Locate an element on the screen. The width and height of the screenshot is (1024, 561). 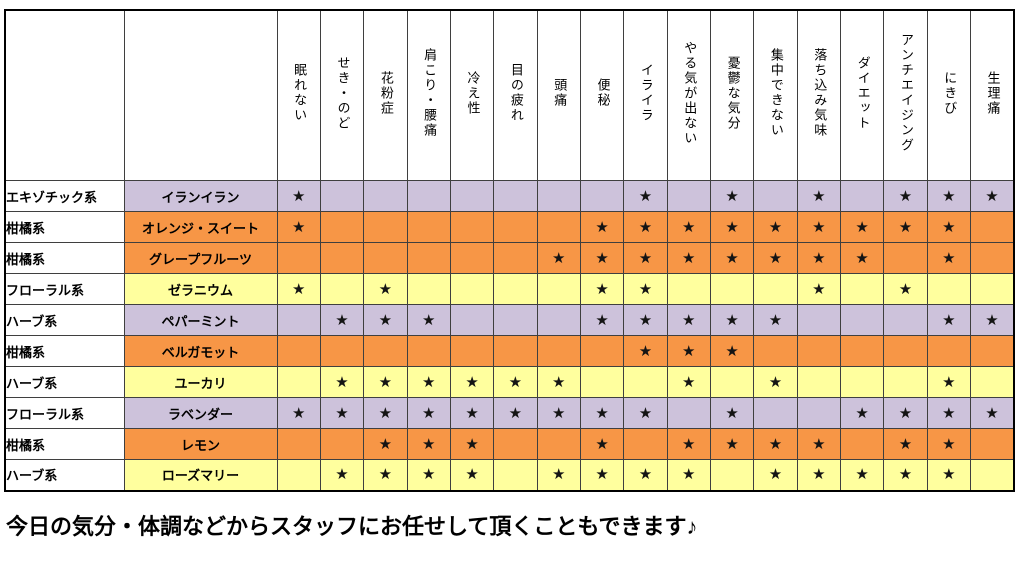
column-header-label: 眠れない is located at coordinates (300, 93).